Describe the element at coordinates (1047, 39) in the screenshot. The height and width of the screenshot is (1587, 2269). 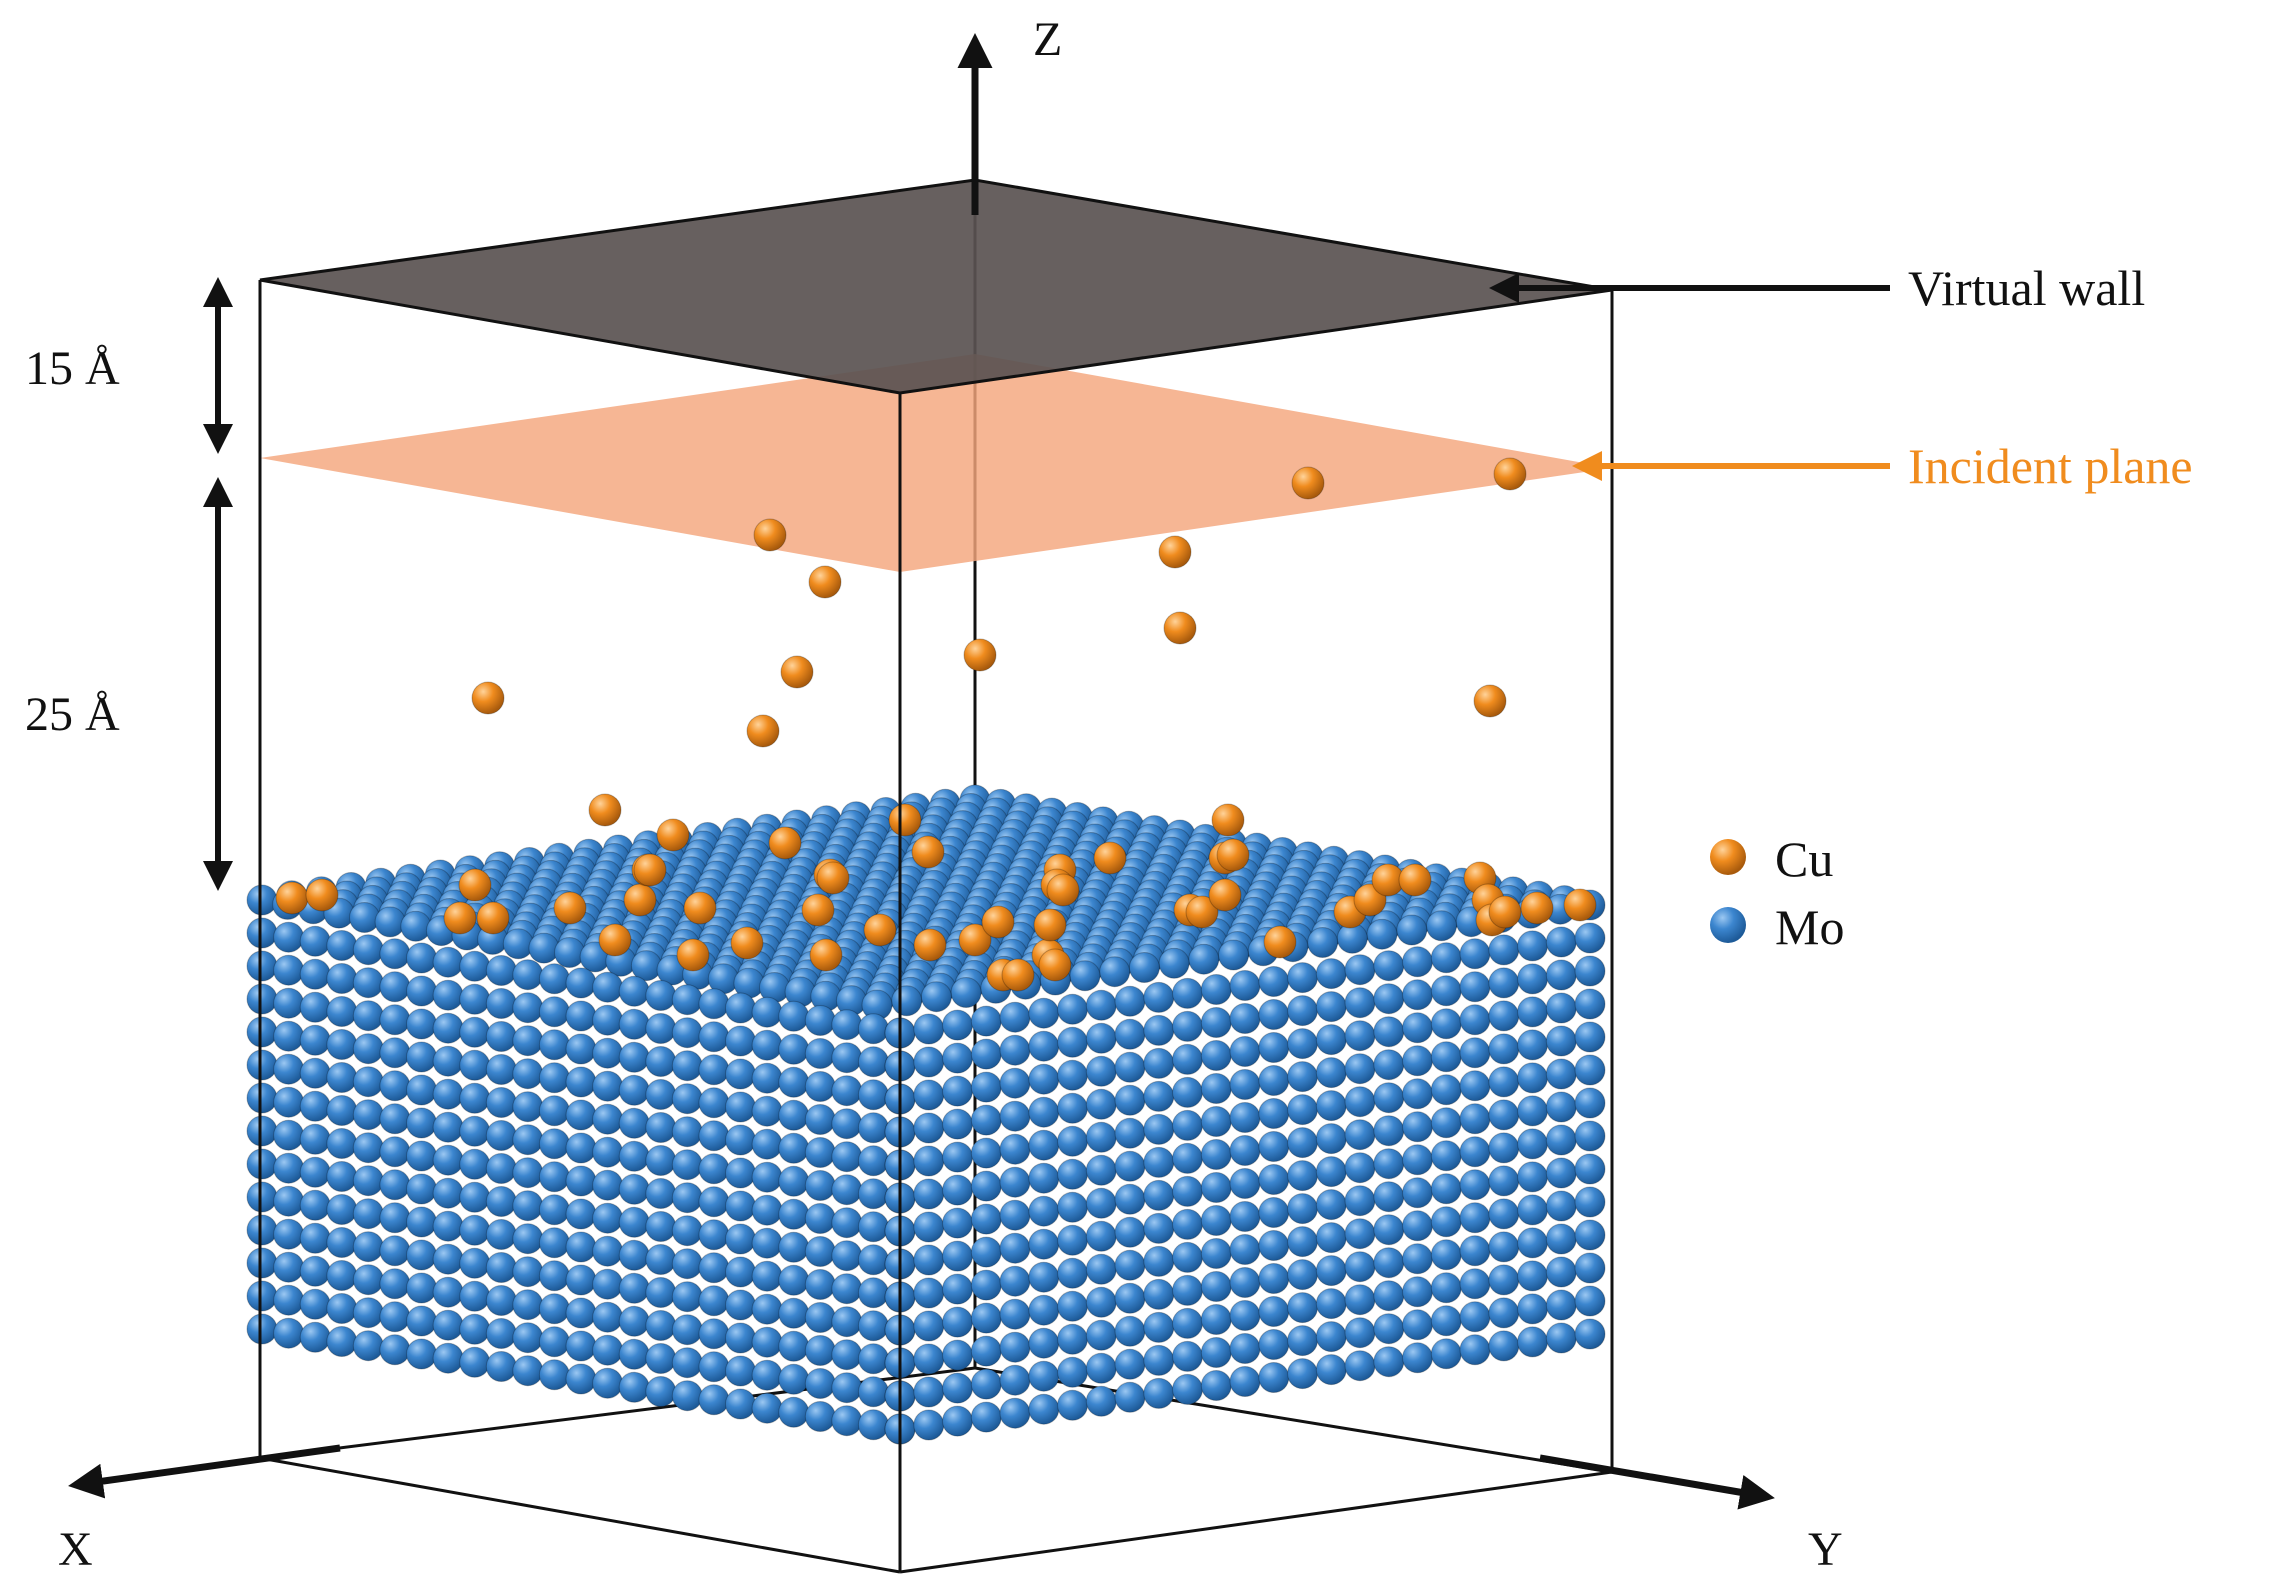
I see `z-axis-label: Z` at that location.